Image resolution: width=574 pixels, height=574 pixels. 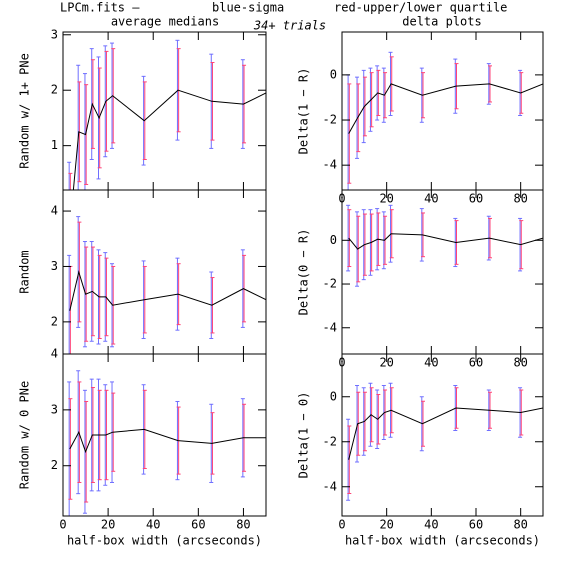 What do you see at coordinates (25, 435) in the screenshot?
I see `y-axis-label: Random w/ 0 PNe` at bounding box center [25, 435].